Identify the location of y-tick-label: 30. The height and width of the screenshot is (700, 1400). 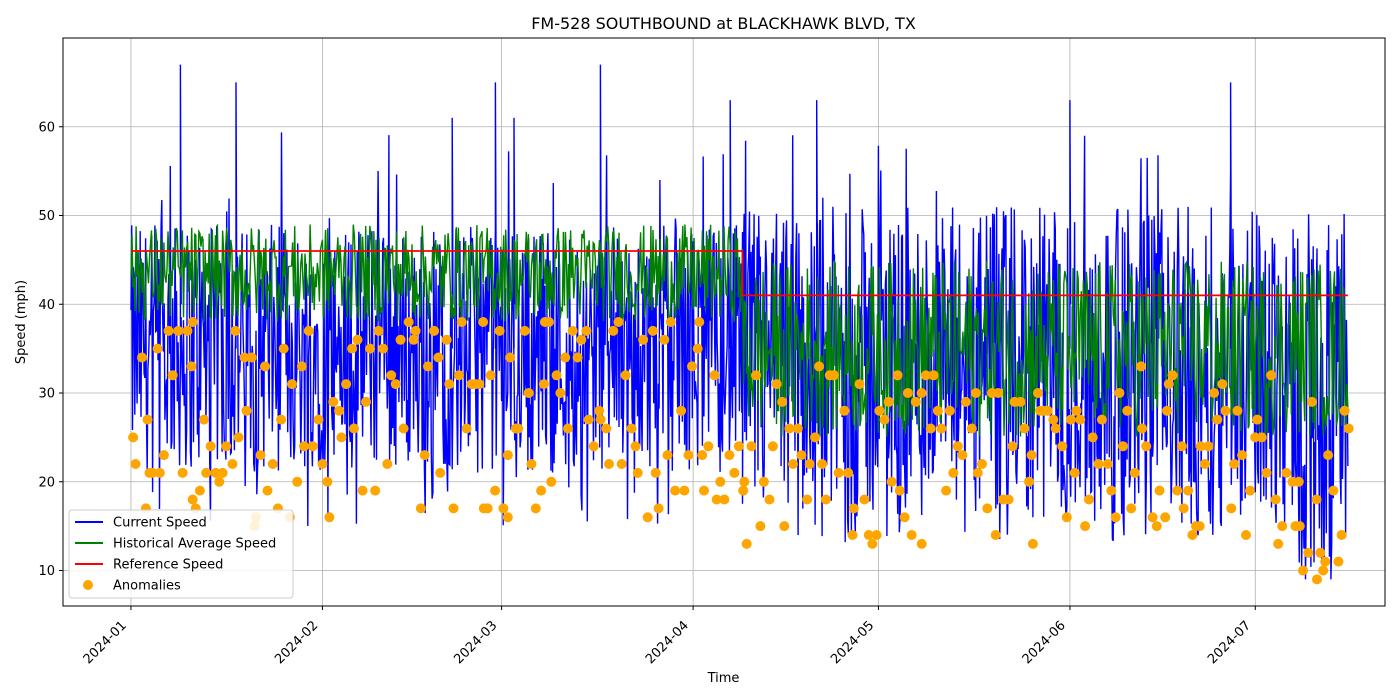
(46, 394).